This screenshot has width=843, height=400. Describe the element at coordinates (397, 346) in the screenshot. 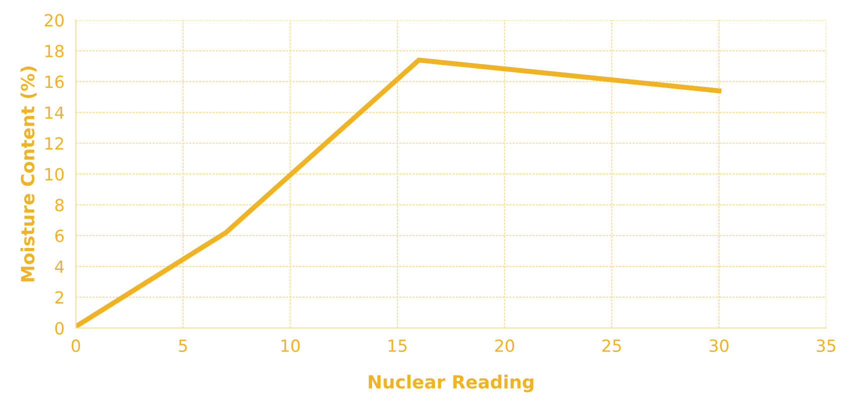

I see `x-tick-label: 15` at that location.